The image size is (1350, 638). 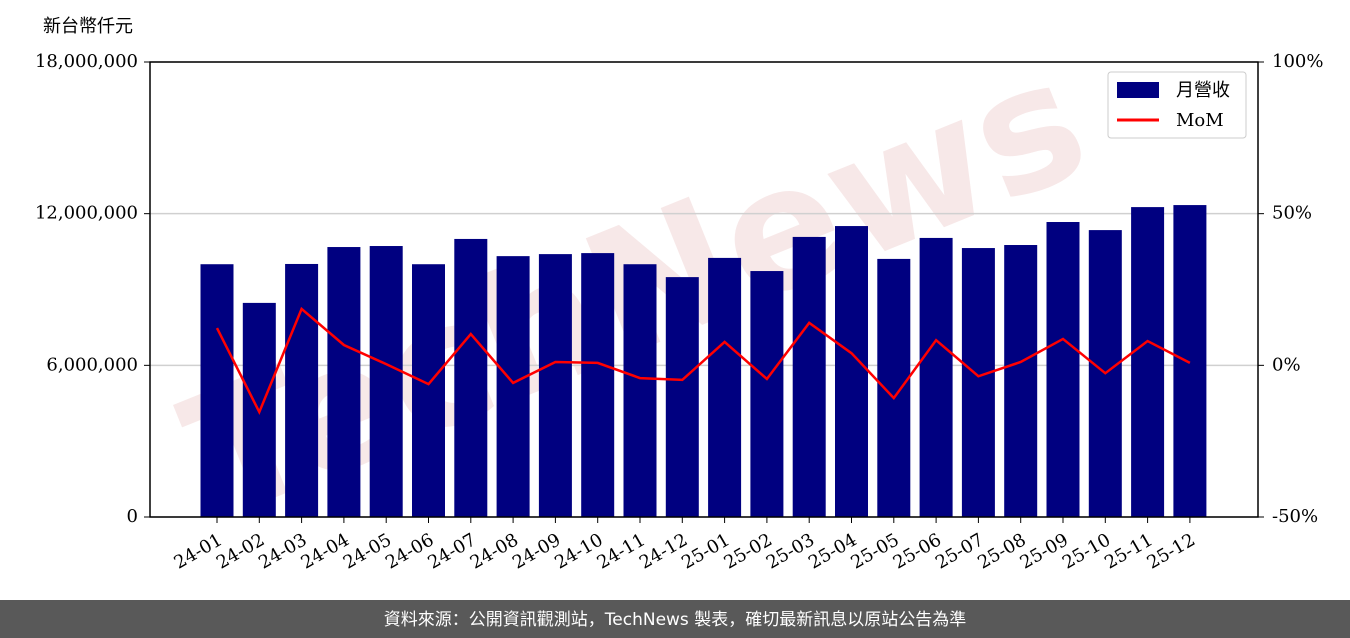 I want to click on y2-tick-label: -50%, so click(x=1295, y=516).